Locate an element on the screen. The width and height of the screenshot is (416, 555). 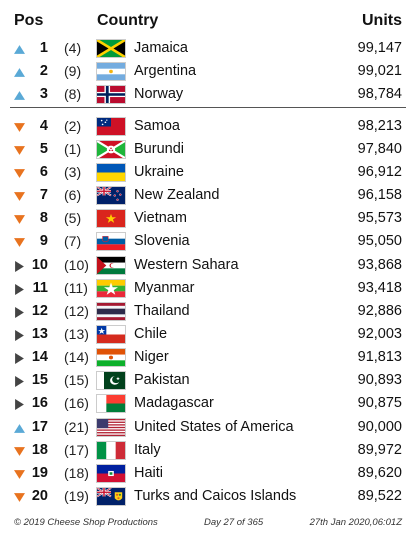
table-row: 11 (11) Myanmar 93,418 is located at coordinates (208, 288).